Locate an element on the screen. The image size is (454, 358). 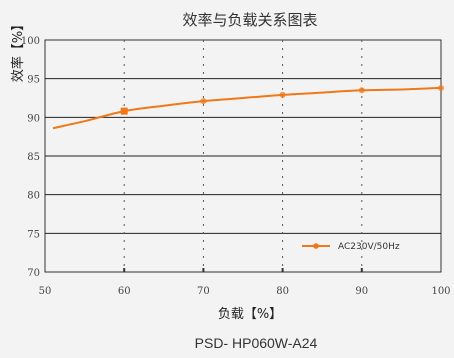
legend-label: AC230V/50Hz is located at coordinates (369, 247).